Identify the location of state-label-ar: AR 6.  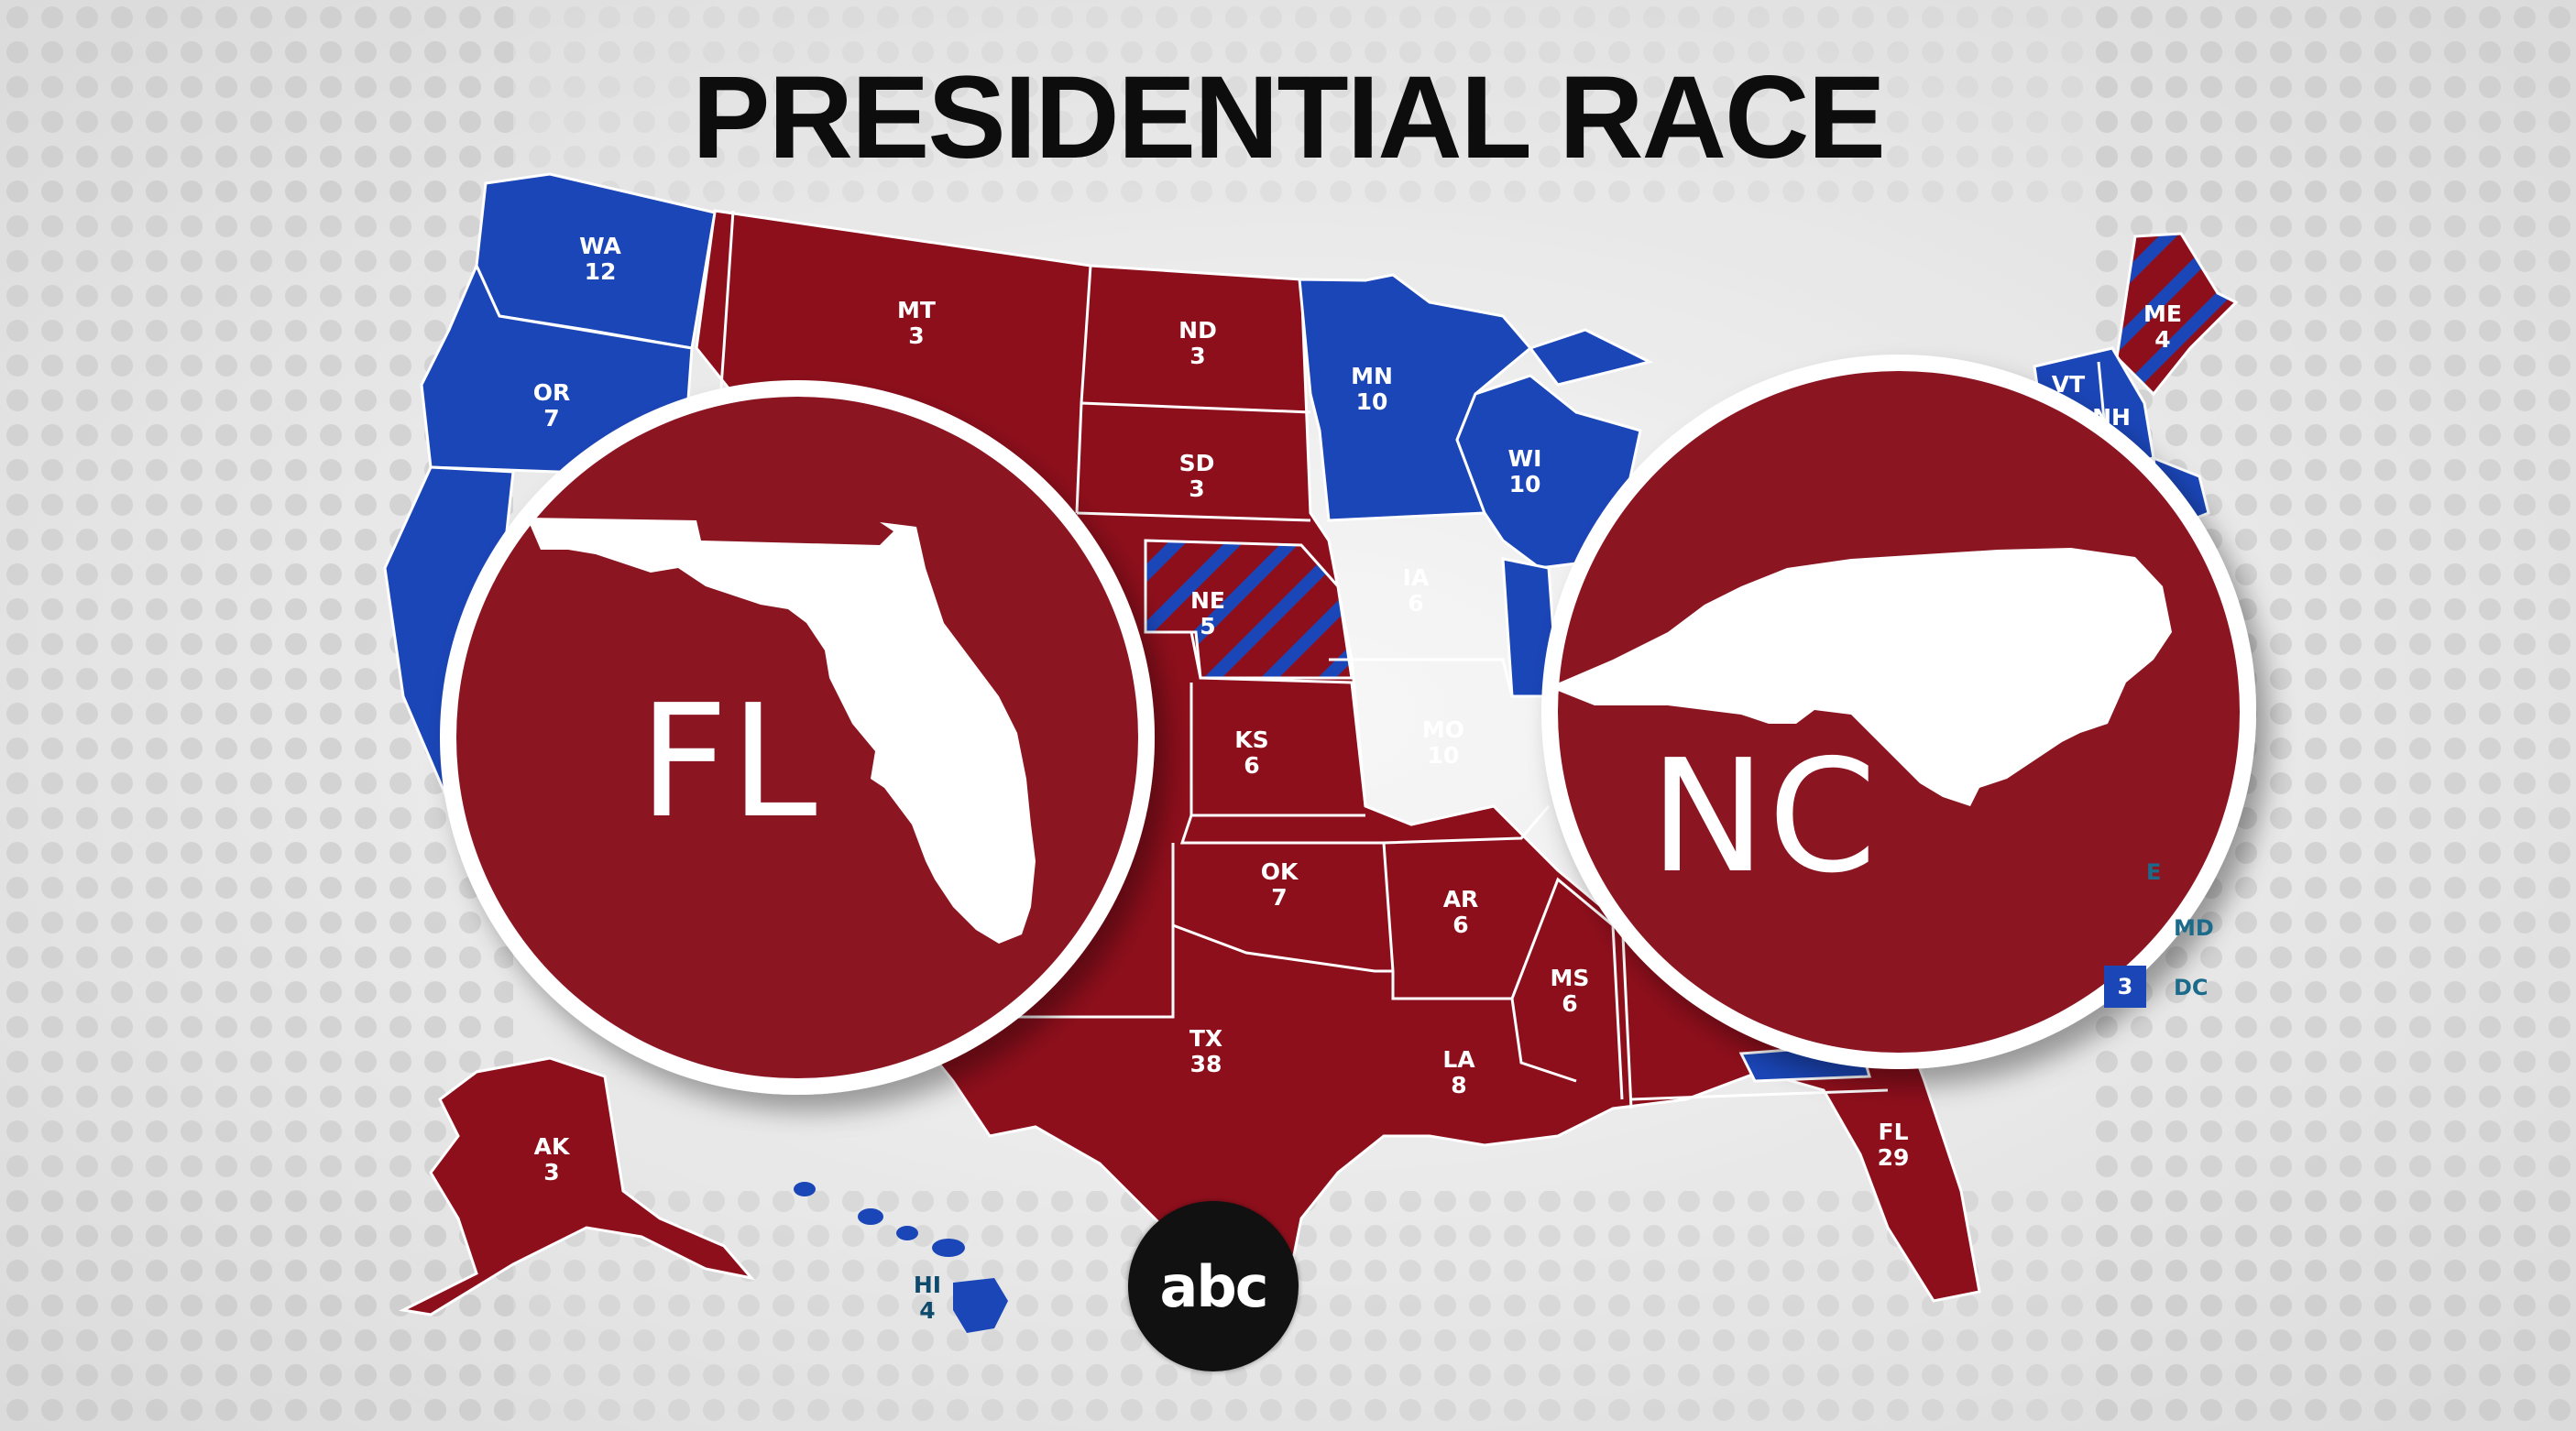
(1460, 912).